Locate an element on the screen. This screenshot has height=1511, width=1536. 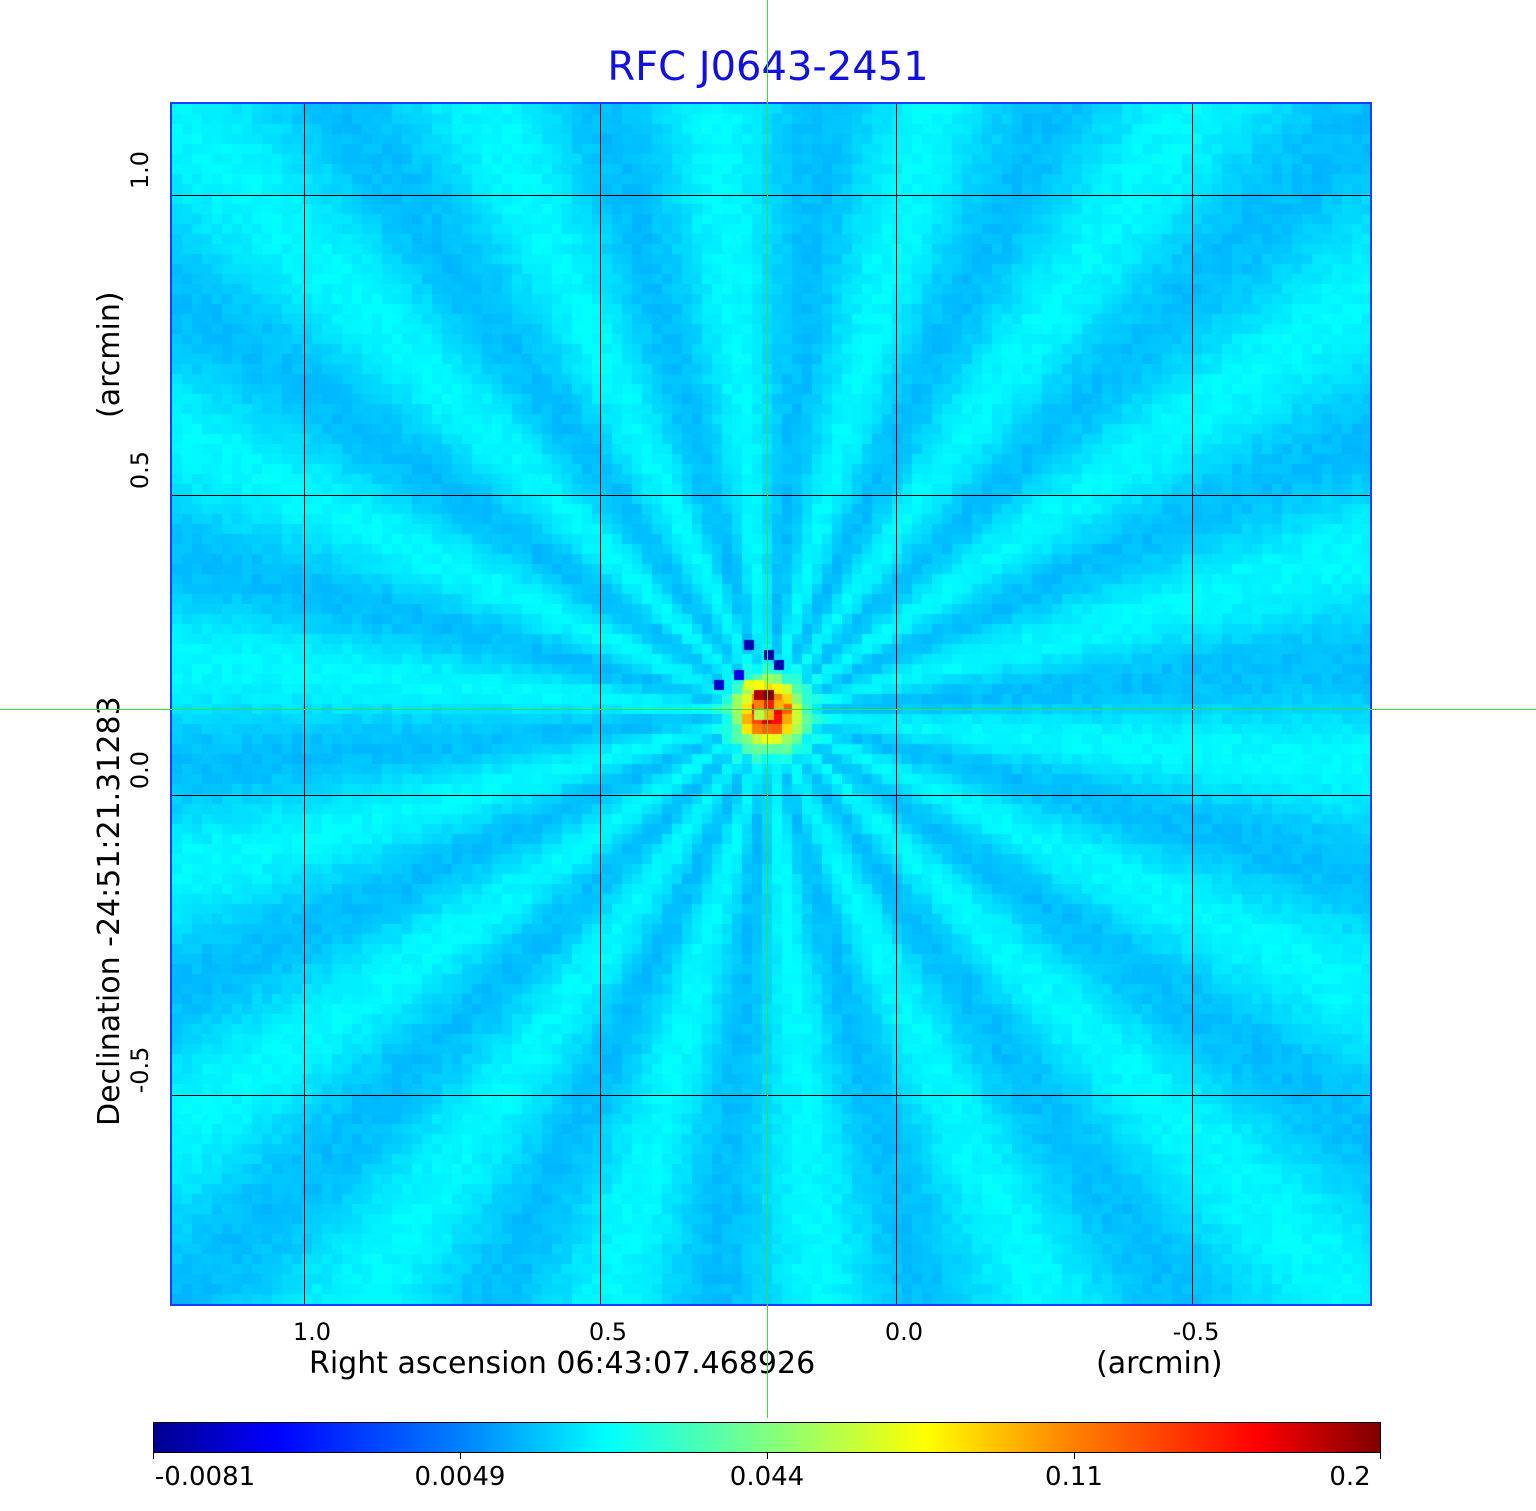
y-tick-label: 1.0 is located at coordinates (140, 170).